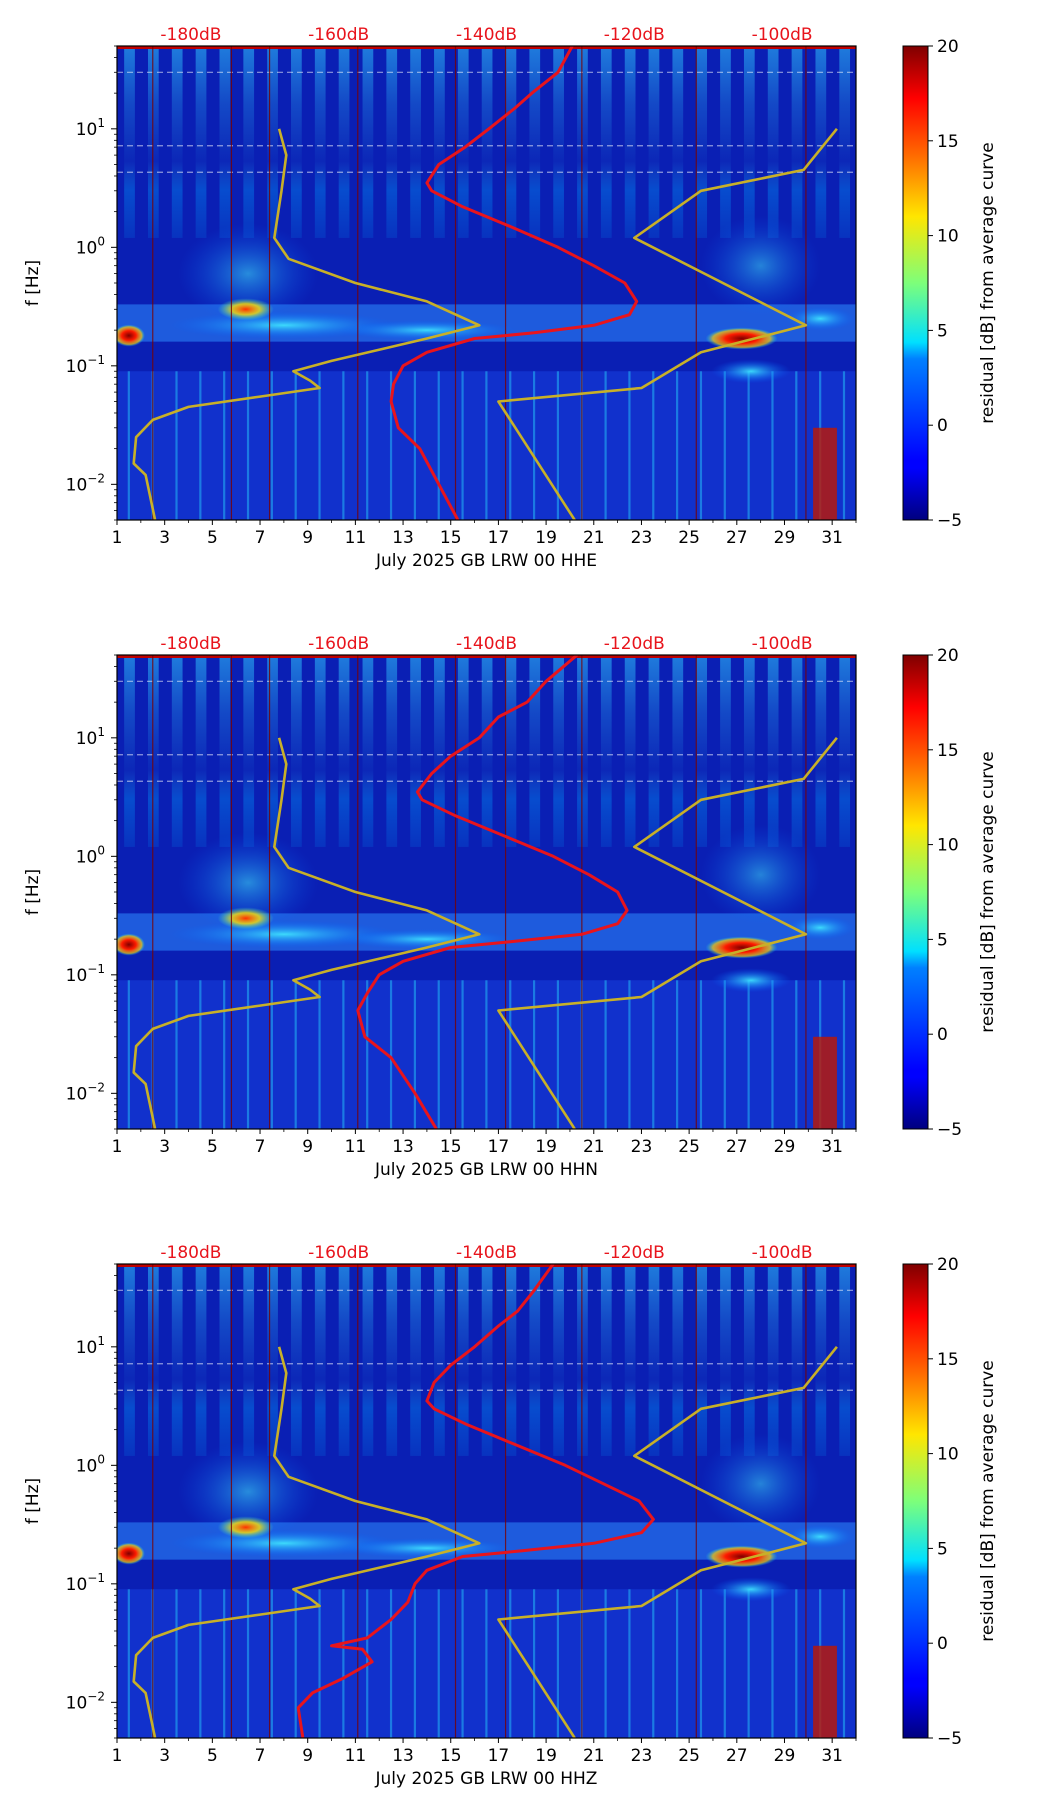 Image resolution: width=1052 pixels, height=1806 pixels. I want to click on x-tick-label: 29, so click(785, 1756).